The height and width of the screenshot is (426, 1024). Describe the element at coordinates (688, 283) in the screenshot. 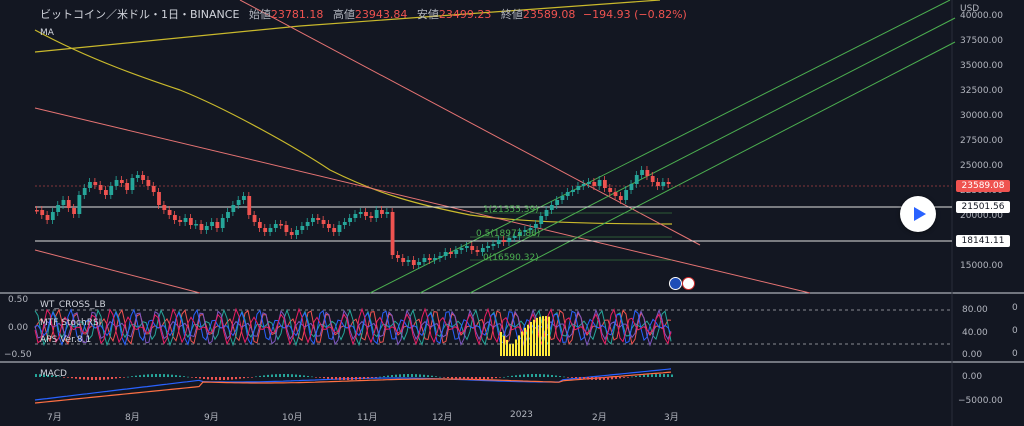

I see `jp-flag-icon` at that location.